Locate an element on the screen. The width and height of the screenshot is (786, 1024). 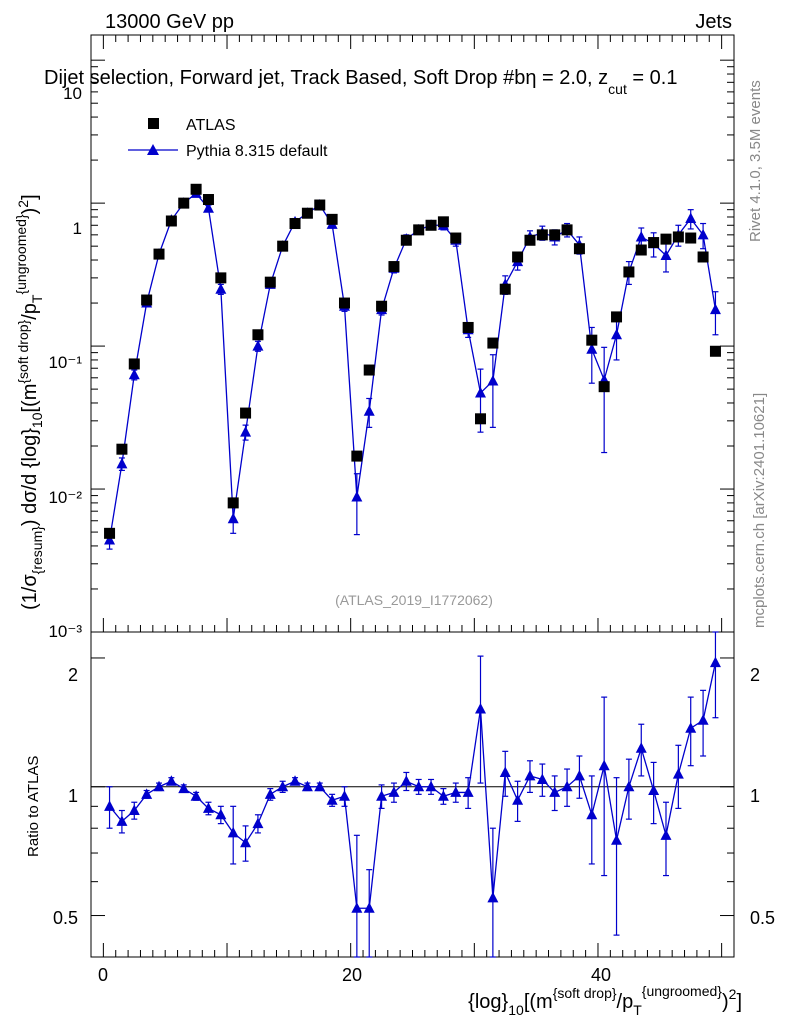
x-tick-labels: 0 20 40 is located at coordinates (354, 975).